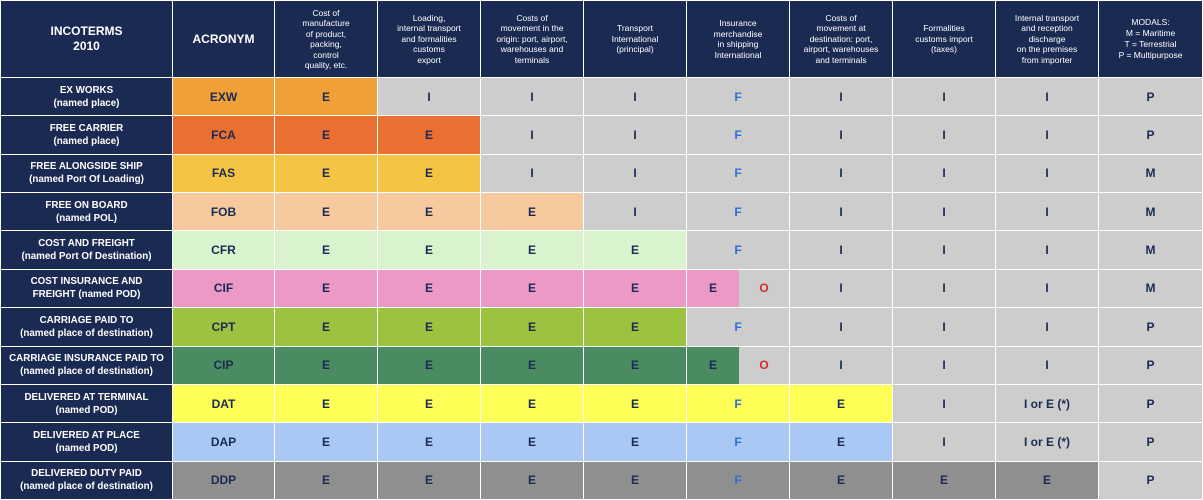 The height and width of the screenshot is (500, 1203). Describe the element at coordinates (86, 96) in the screenshot. I see `incoterm-name: EX WORKS (named place)` at that location.